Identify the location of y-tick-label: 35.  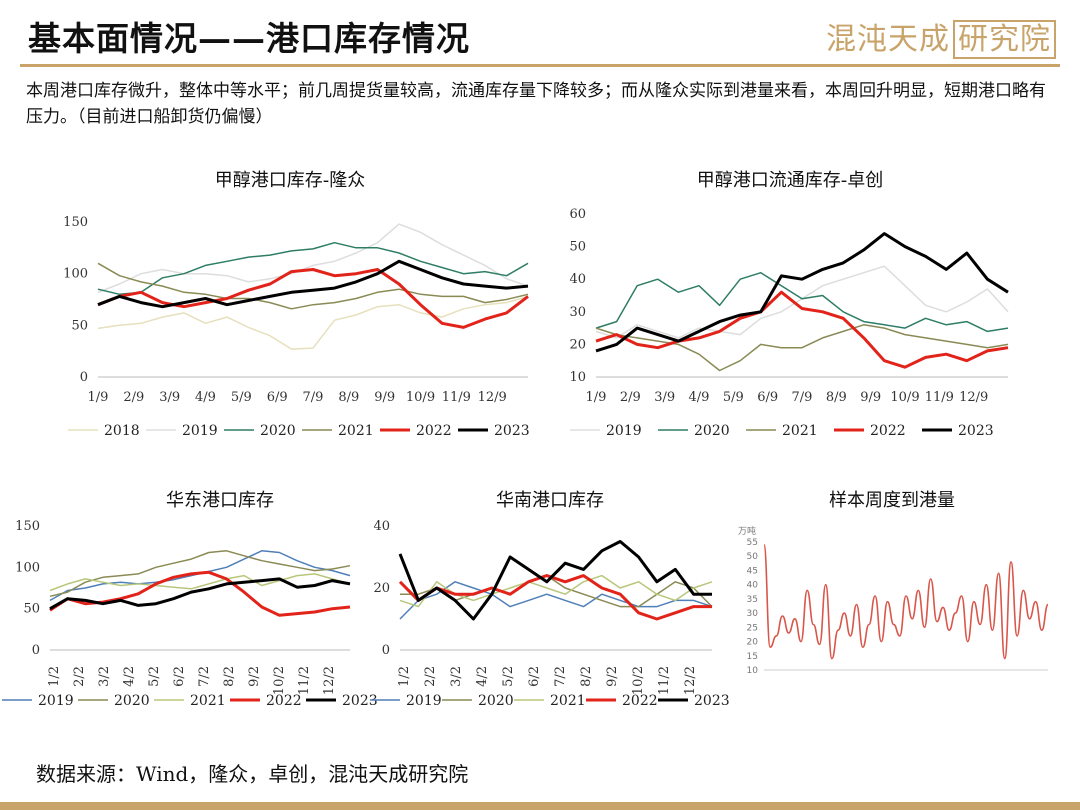
(752, 600).